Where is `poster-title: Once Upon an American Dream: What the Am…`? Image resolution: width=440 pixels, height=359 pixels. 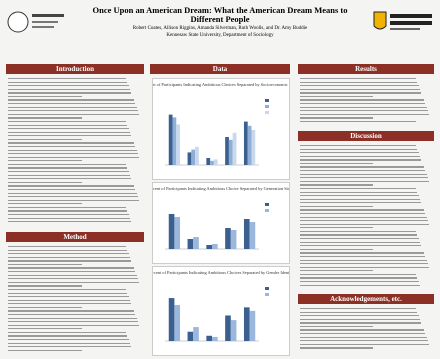 poster-title: Once Upon an American Dream: What the Am… is located at coordinates (220, 14).